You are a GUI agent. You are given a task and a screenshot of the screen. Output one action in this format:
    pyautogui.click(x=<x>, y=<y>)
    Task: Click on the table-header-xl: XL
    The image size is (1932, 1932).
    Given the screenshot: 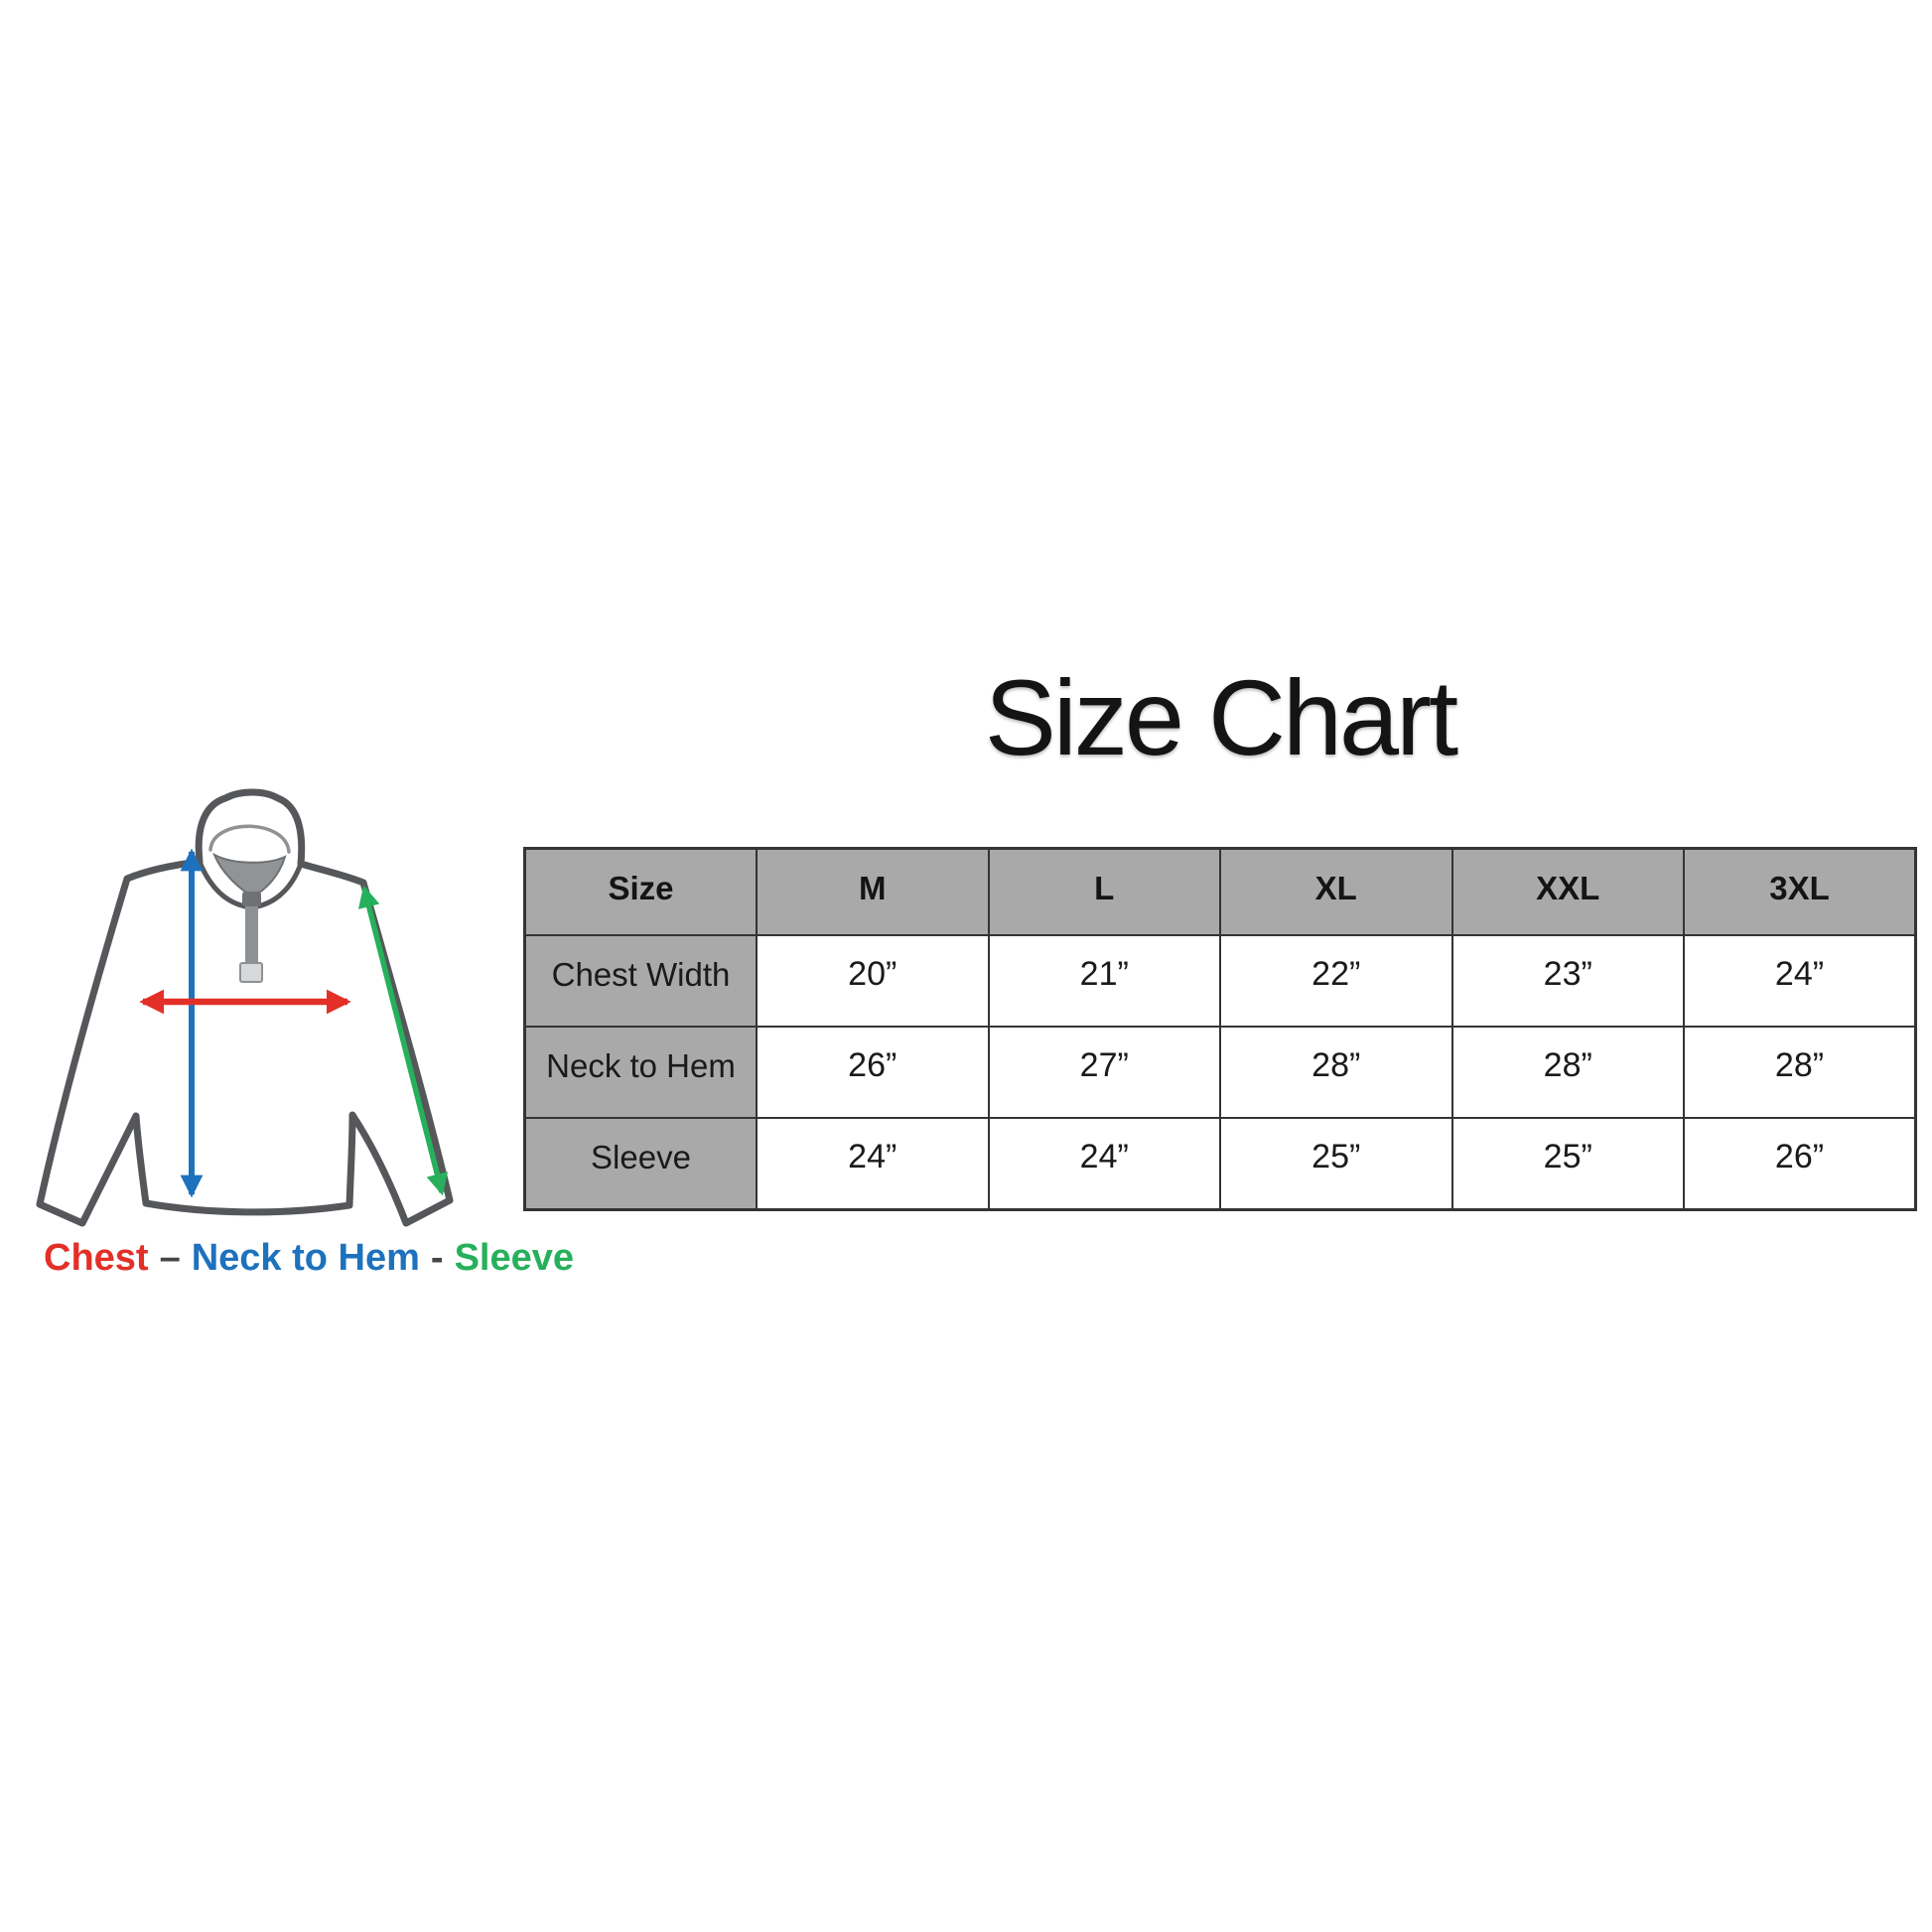 What is the action you would take?
    pyautogui.click(x=1336, y=891)
    